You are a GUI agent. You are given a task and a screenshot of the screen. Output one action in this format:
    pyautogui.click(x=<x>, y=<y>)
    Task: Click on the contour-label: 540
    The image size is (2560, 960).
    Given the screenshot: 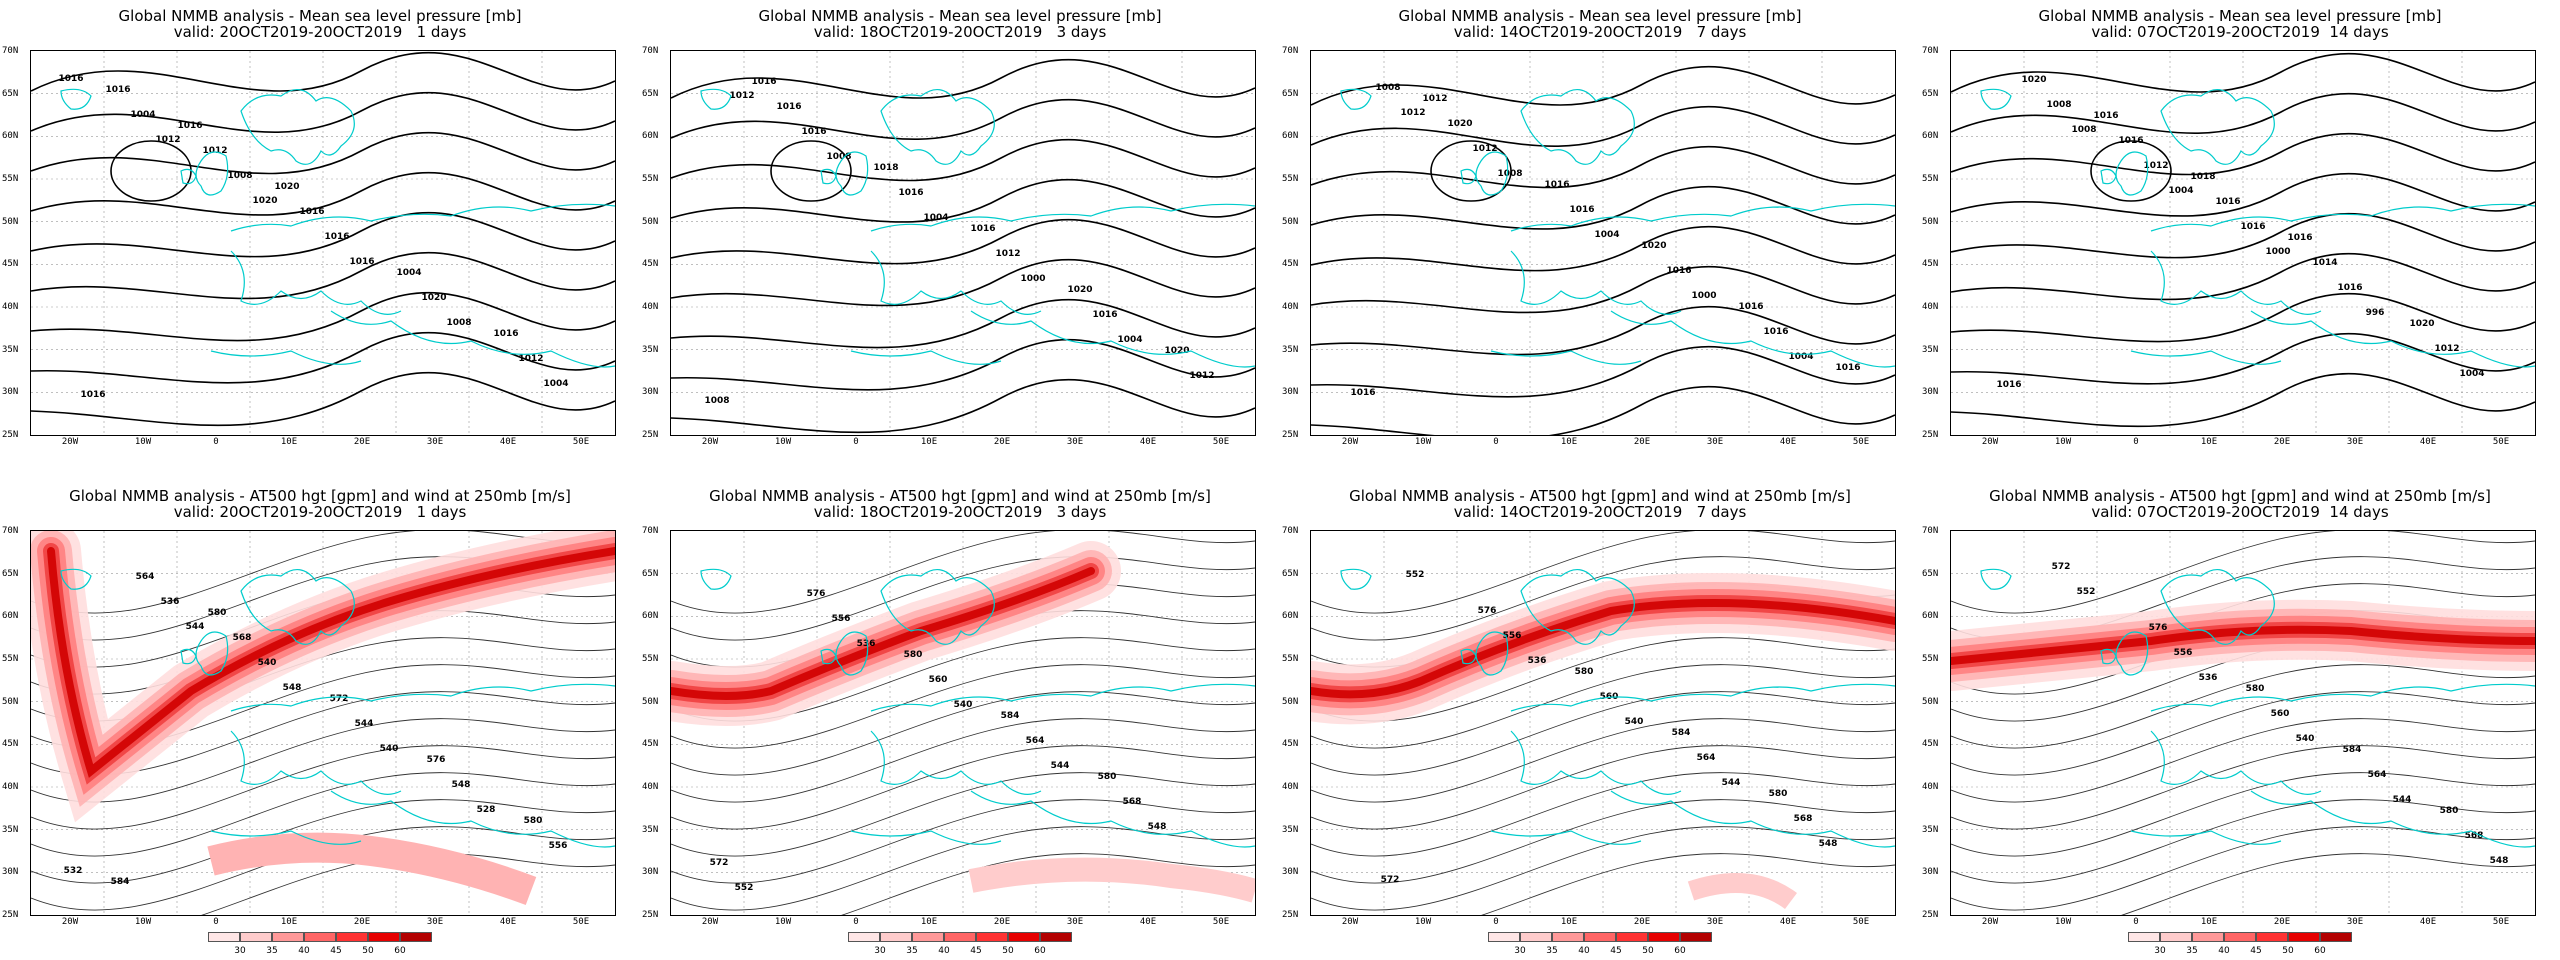 What is the action you would take?
    pyautogui.click(x=389, y=749)
    